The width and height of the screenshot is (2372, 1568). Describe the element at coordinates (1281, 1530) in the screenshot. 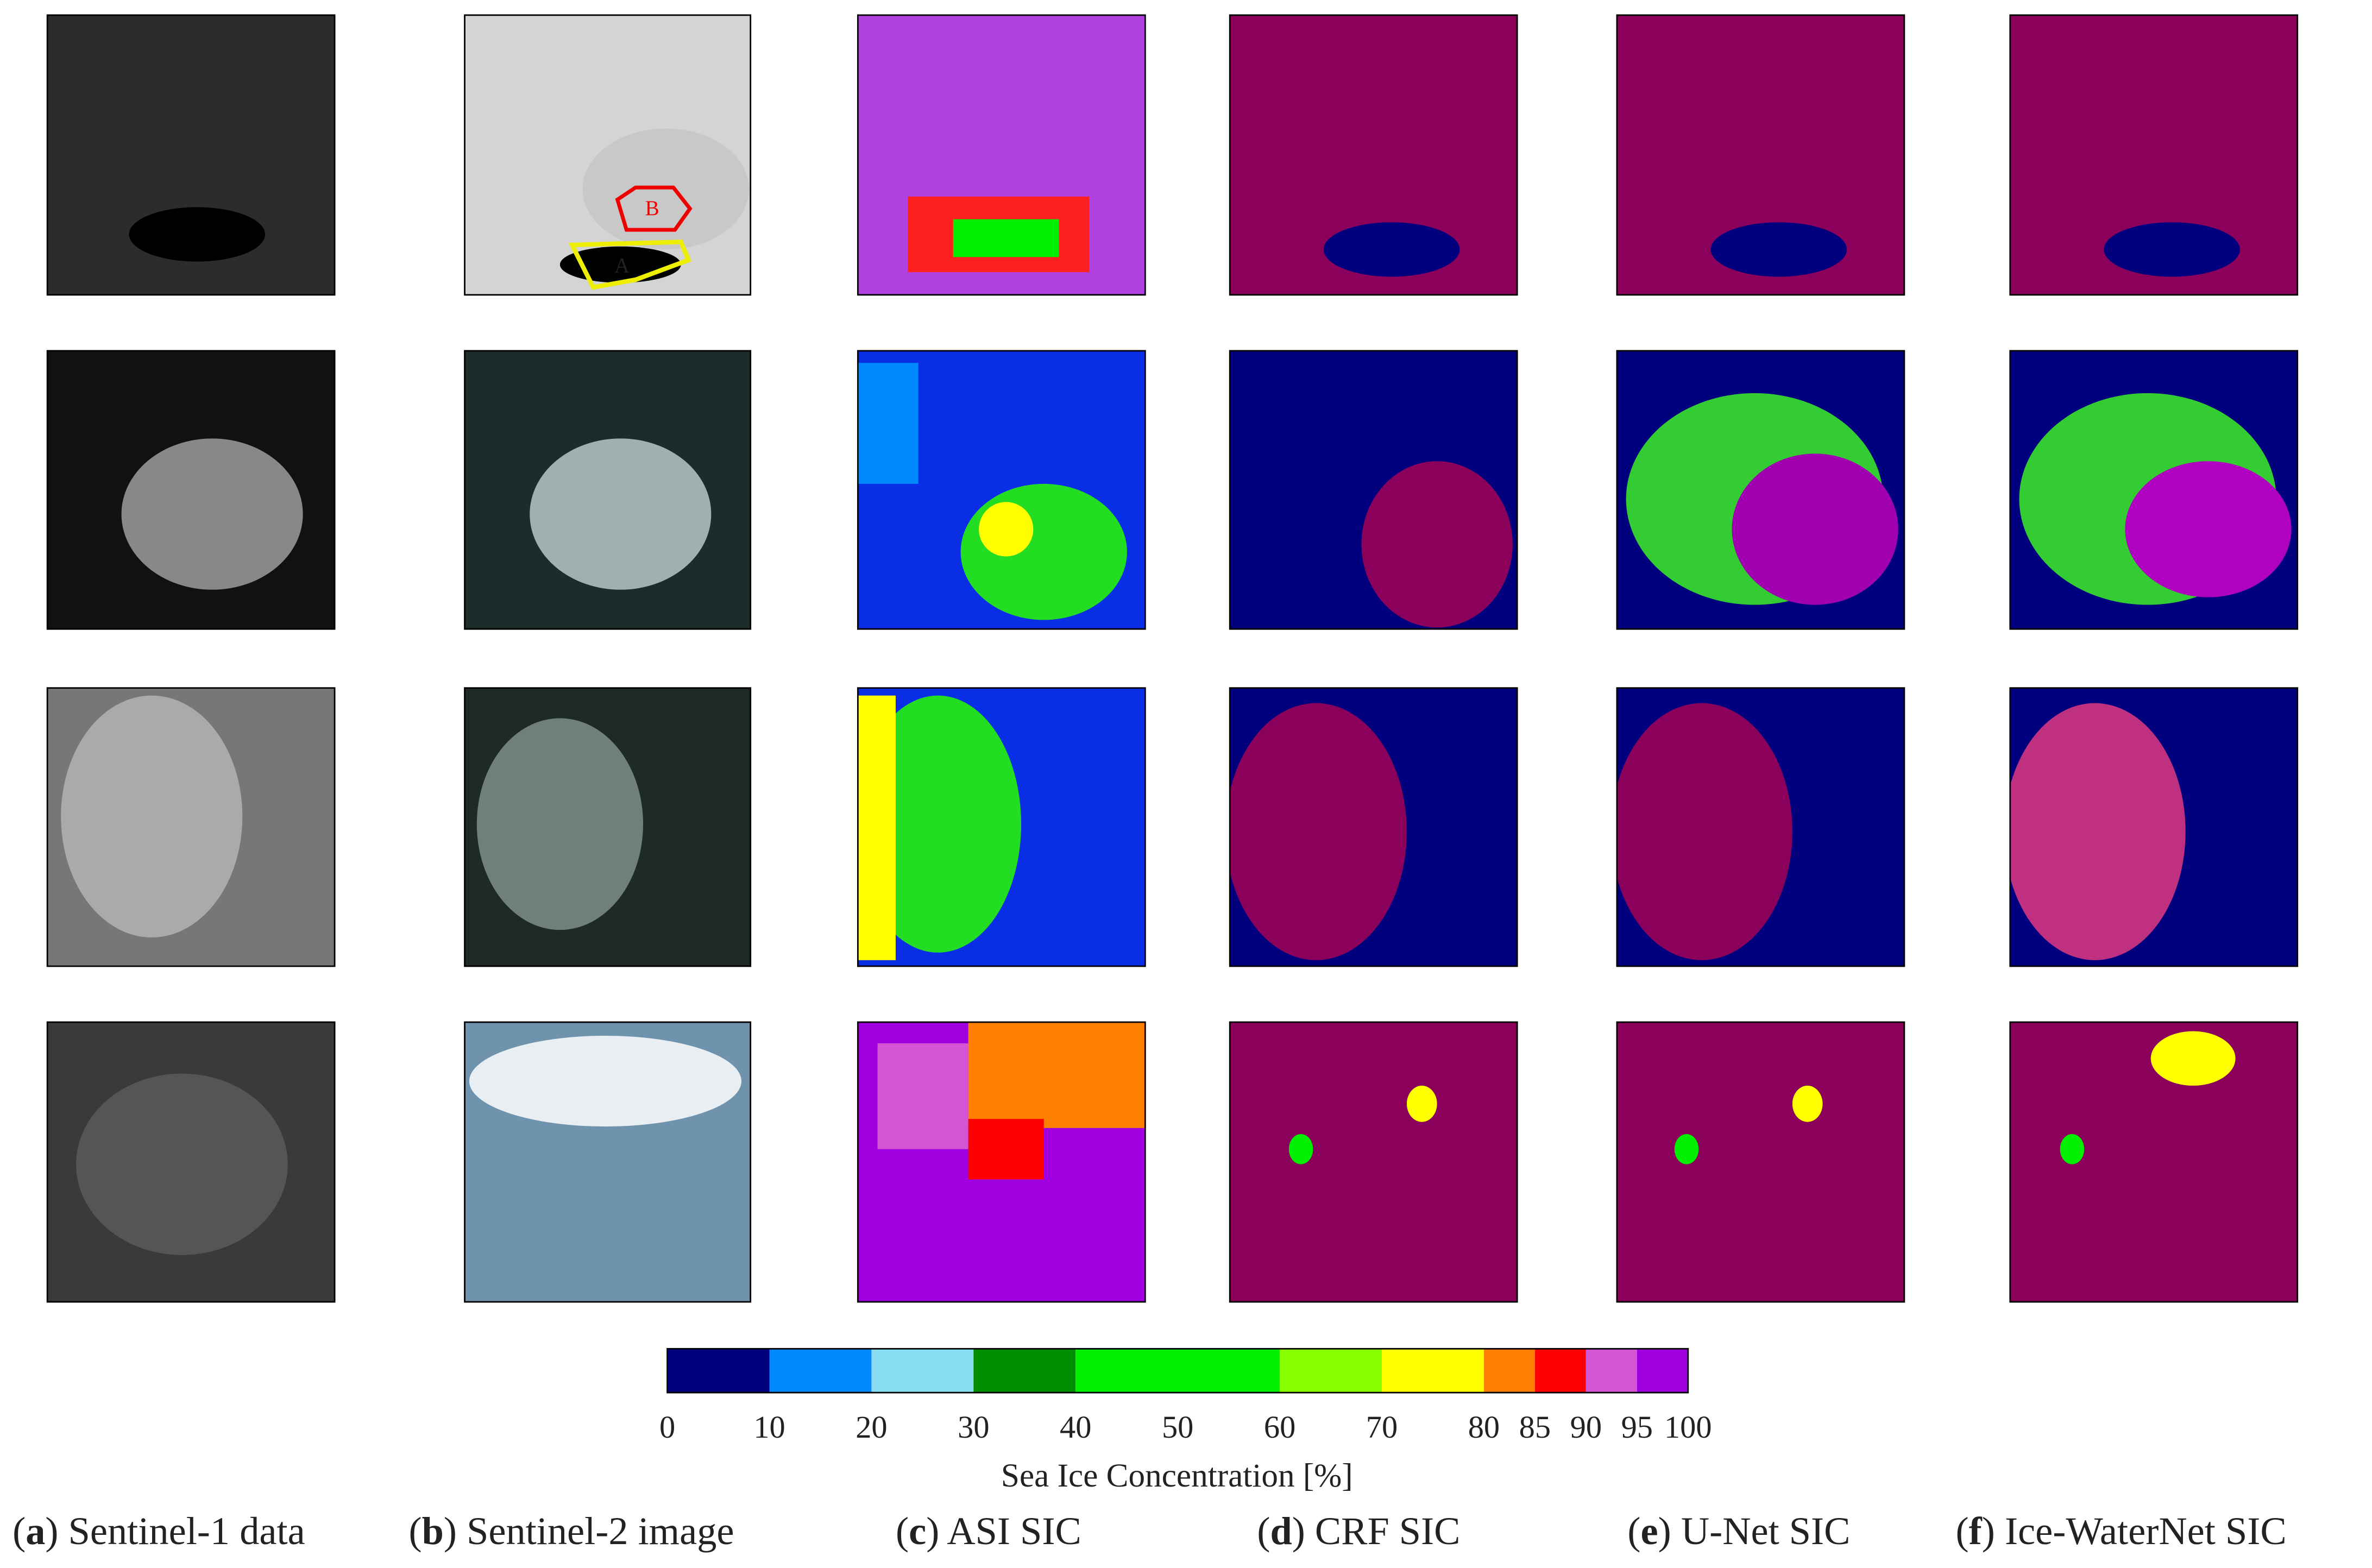

I see `caption-letter: d` at that location.